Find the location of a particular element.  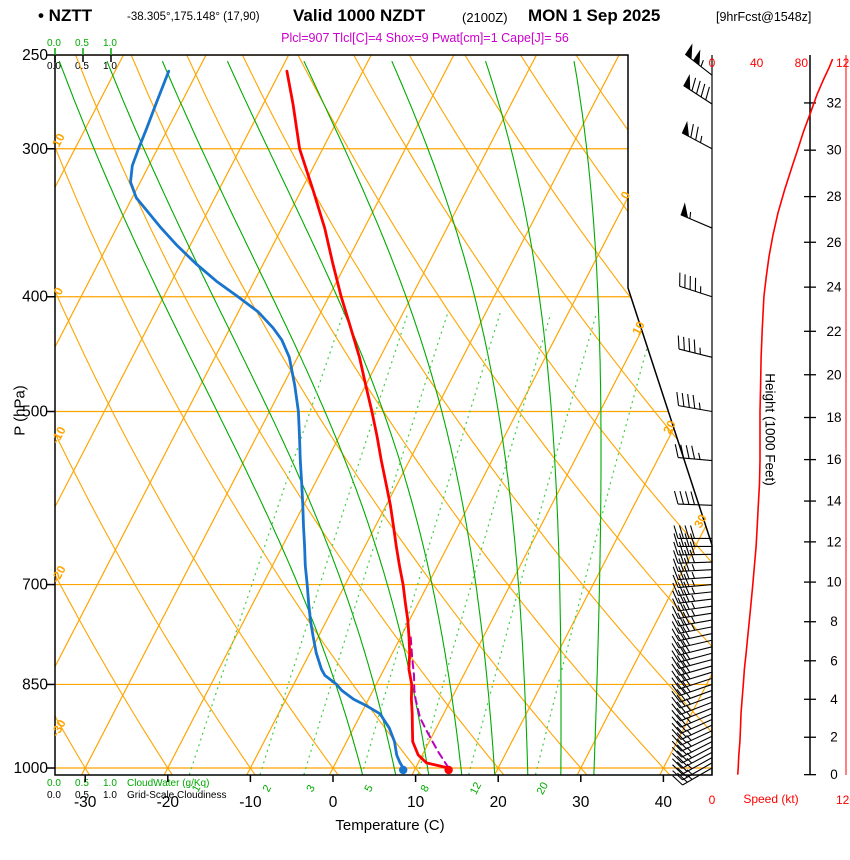

temperature-tick-label: -20 is located at coordinates (168, 802).